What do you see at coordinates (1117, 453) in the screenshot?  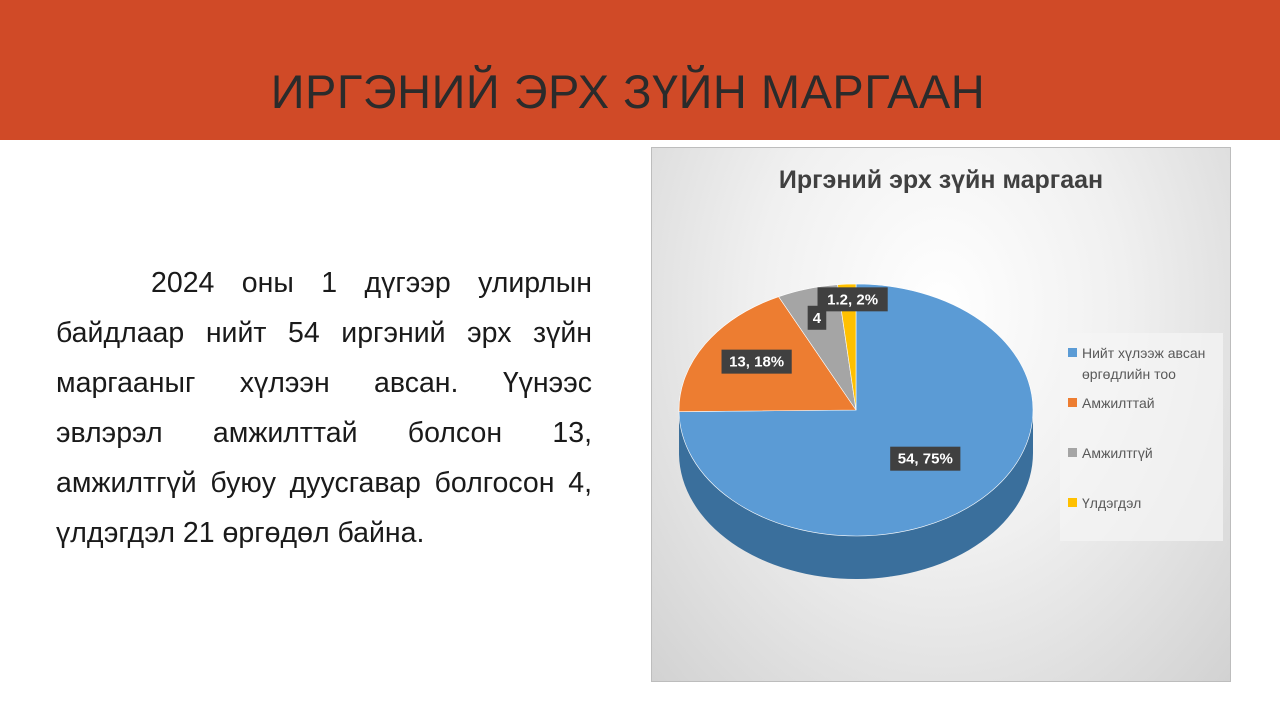 I see `legend-label: Амжилтгүй` at bounding box center [1117, 453].